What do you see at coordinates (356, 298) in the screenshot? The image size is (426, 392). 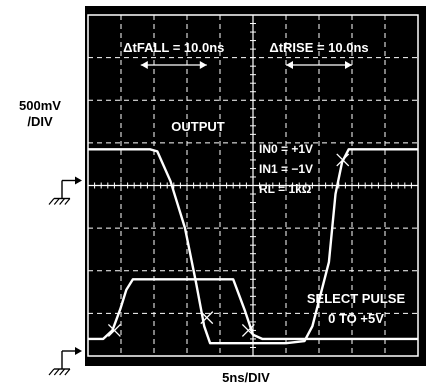 I see `select-pulse-label: SELECT PULSE` at bounding box center [356, 298].